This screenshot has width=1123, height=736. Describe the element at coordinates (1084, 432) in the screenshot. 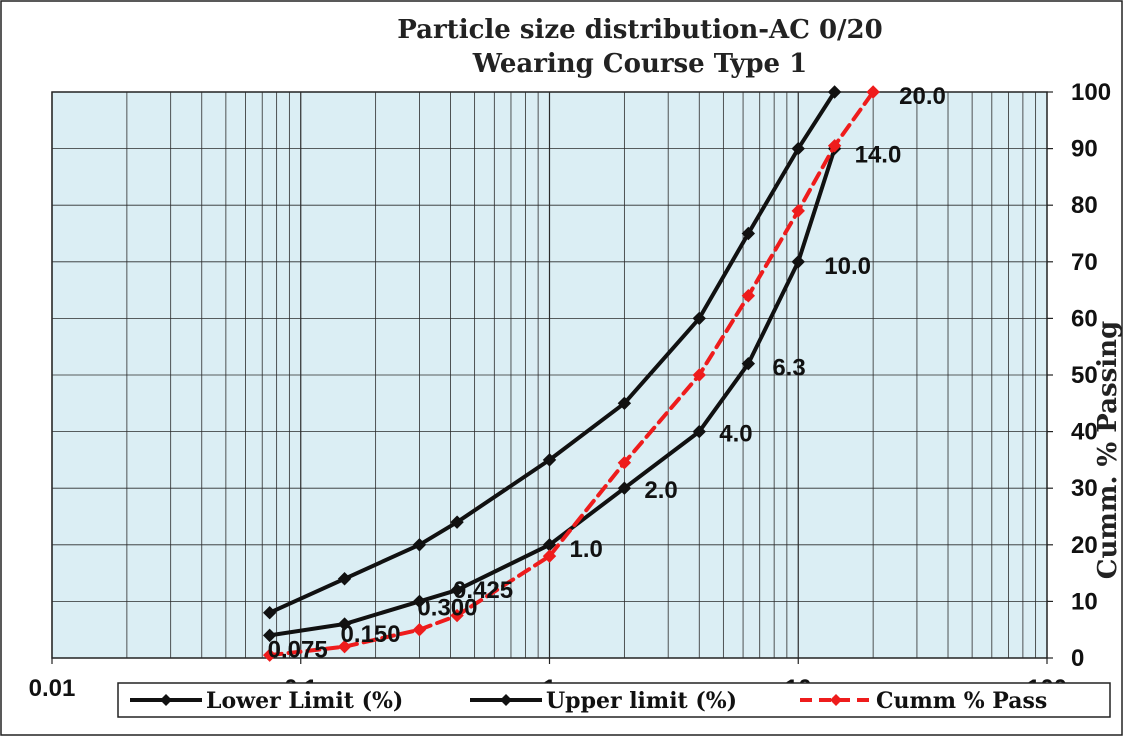

I see `y-tick-label: 40` at that location.